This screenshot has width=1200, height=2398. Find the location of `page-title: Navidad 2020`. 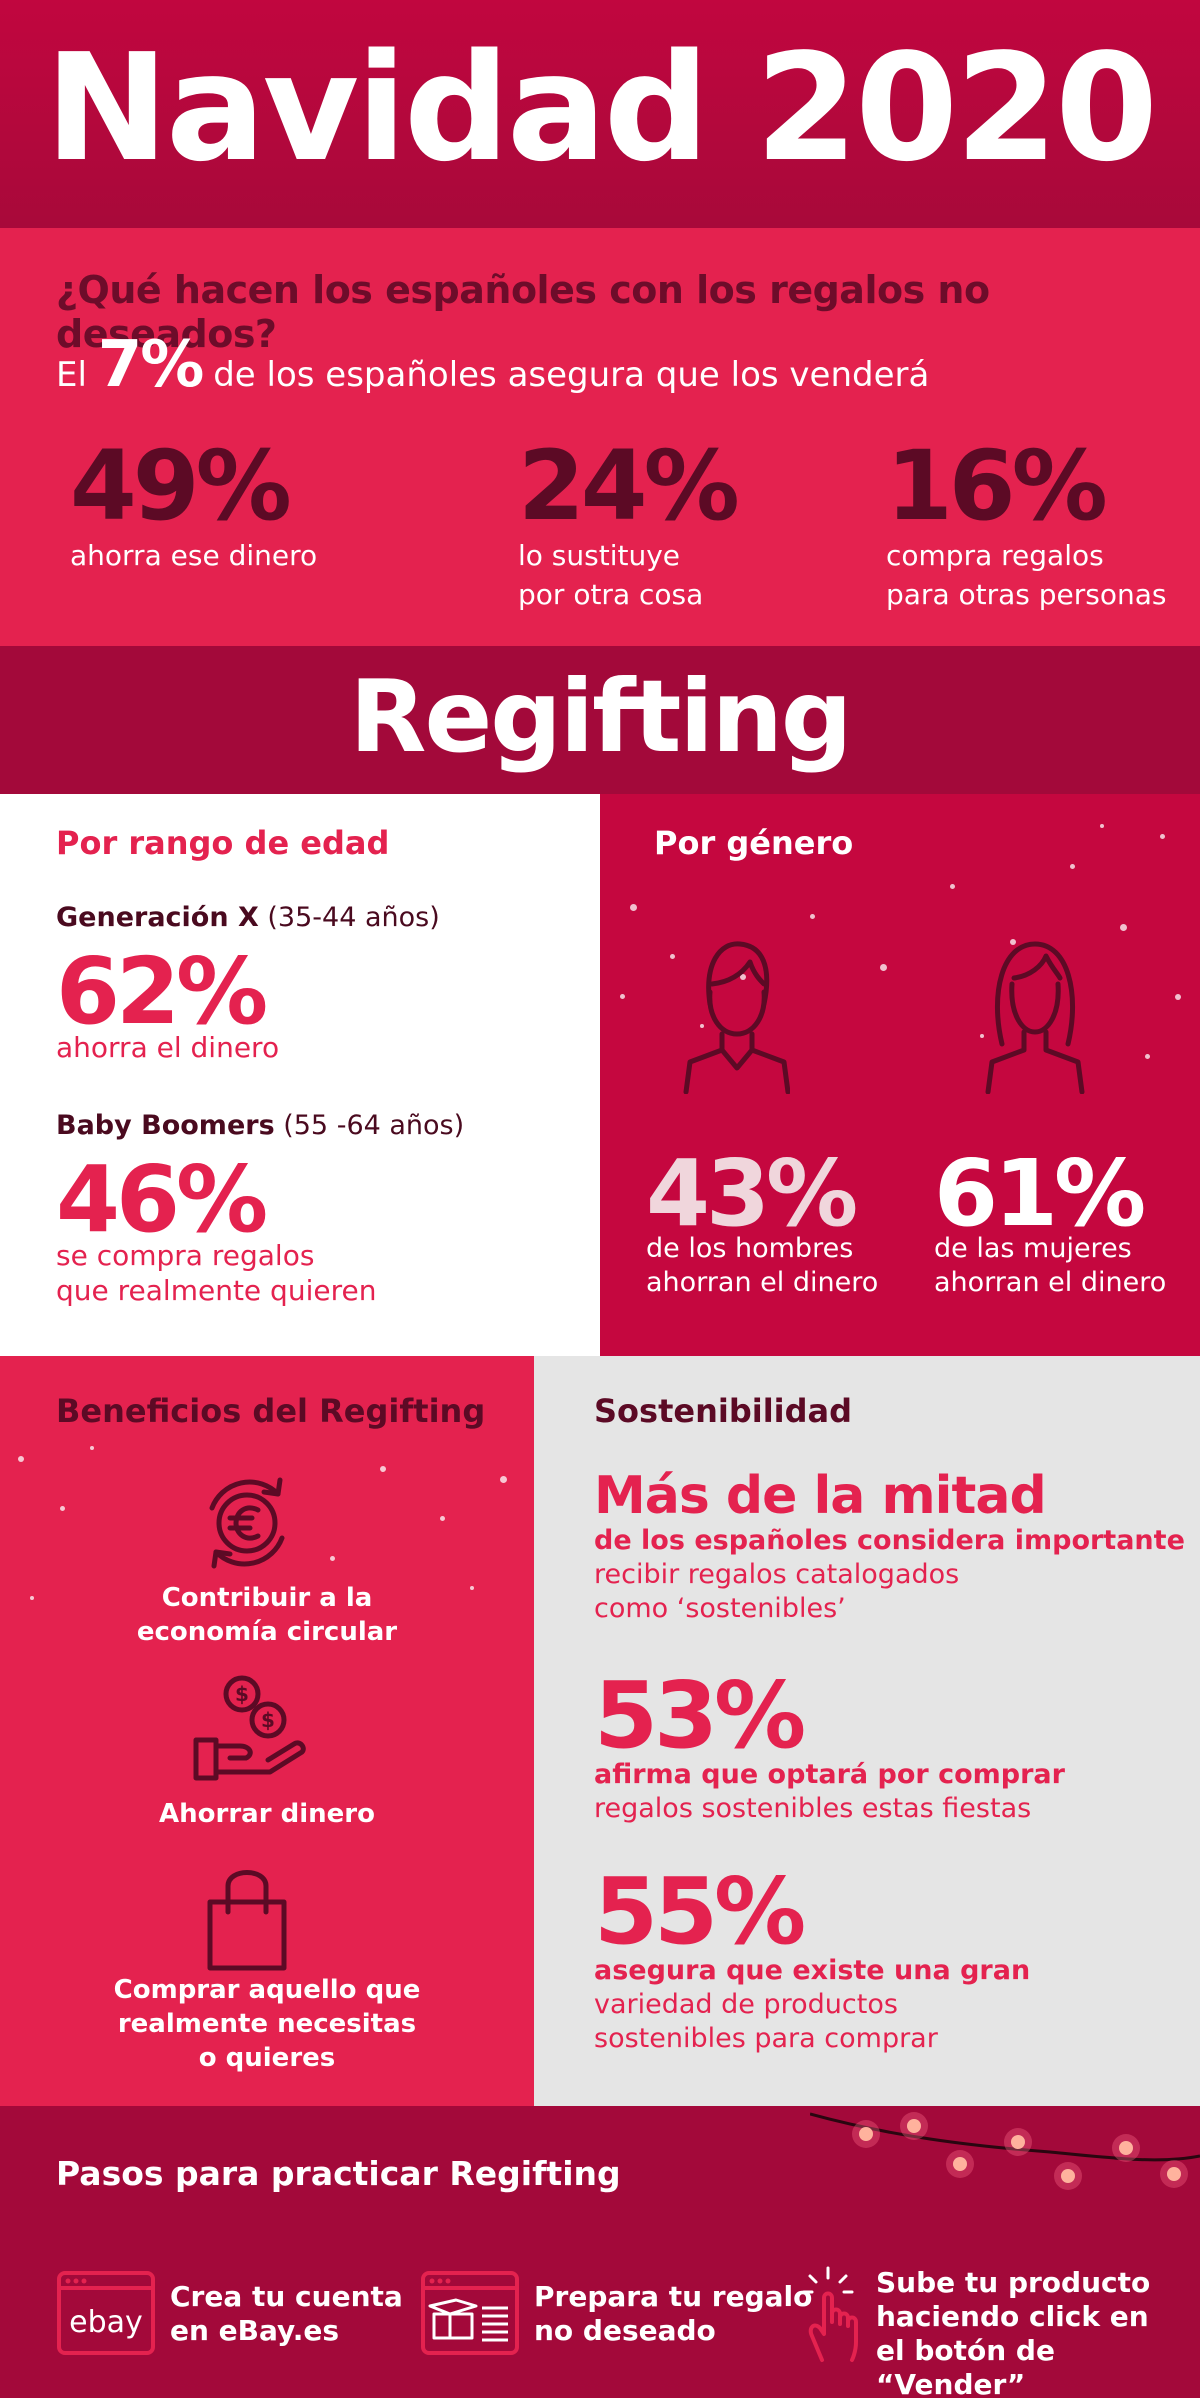

page-title: Navidad 2020 is located at coordinates (601, 108).